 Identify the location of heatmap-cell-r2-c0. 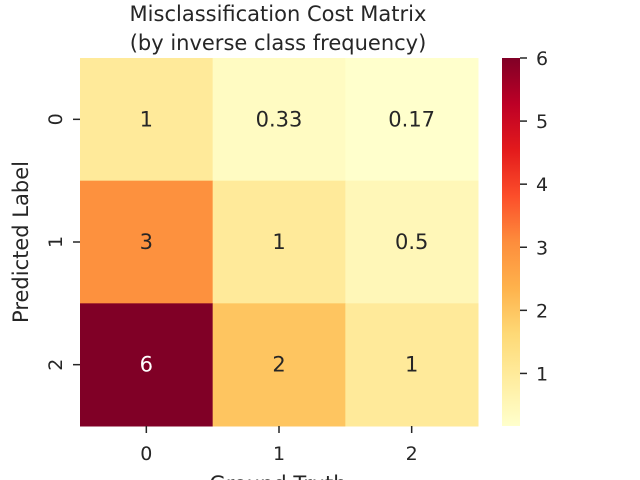
(147, 365).